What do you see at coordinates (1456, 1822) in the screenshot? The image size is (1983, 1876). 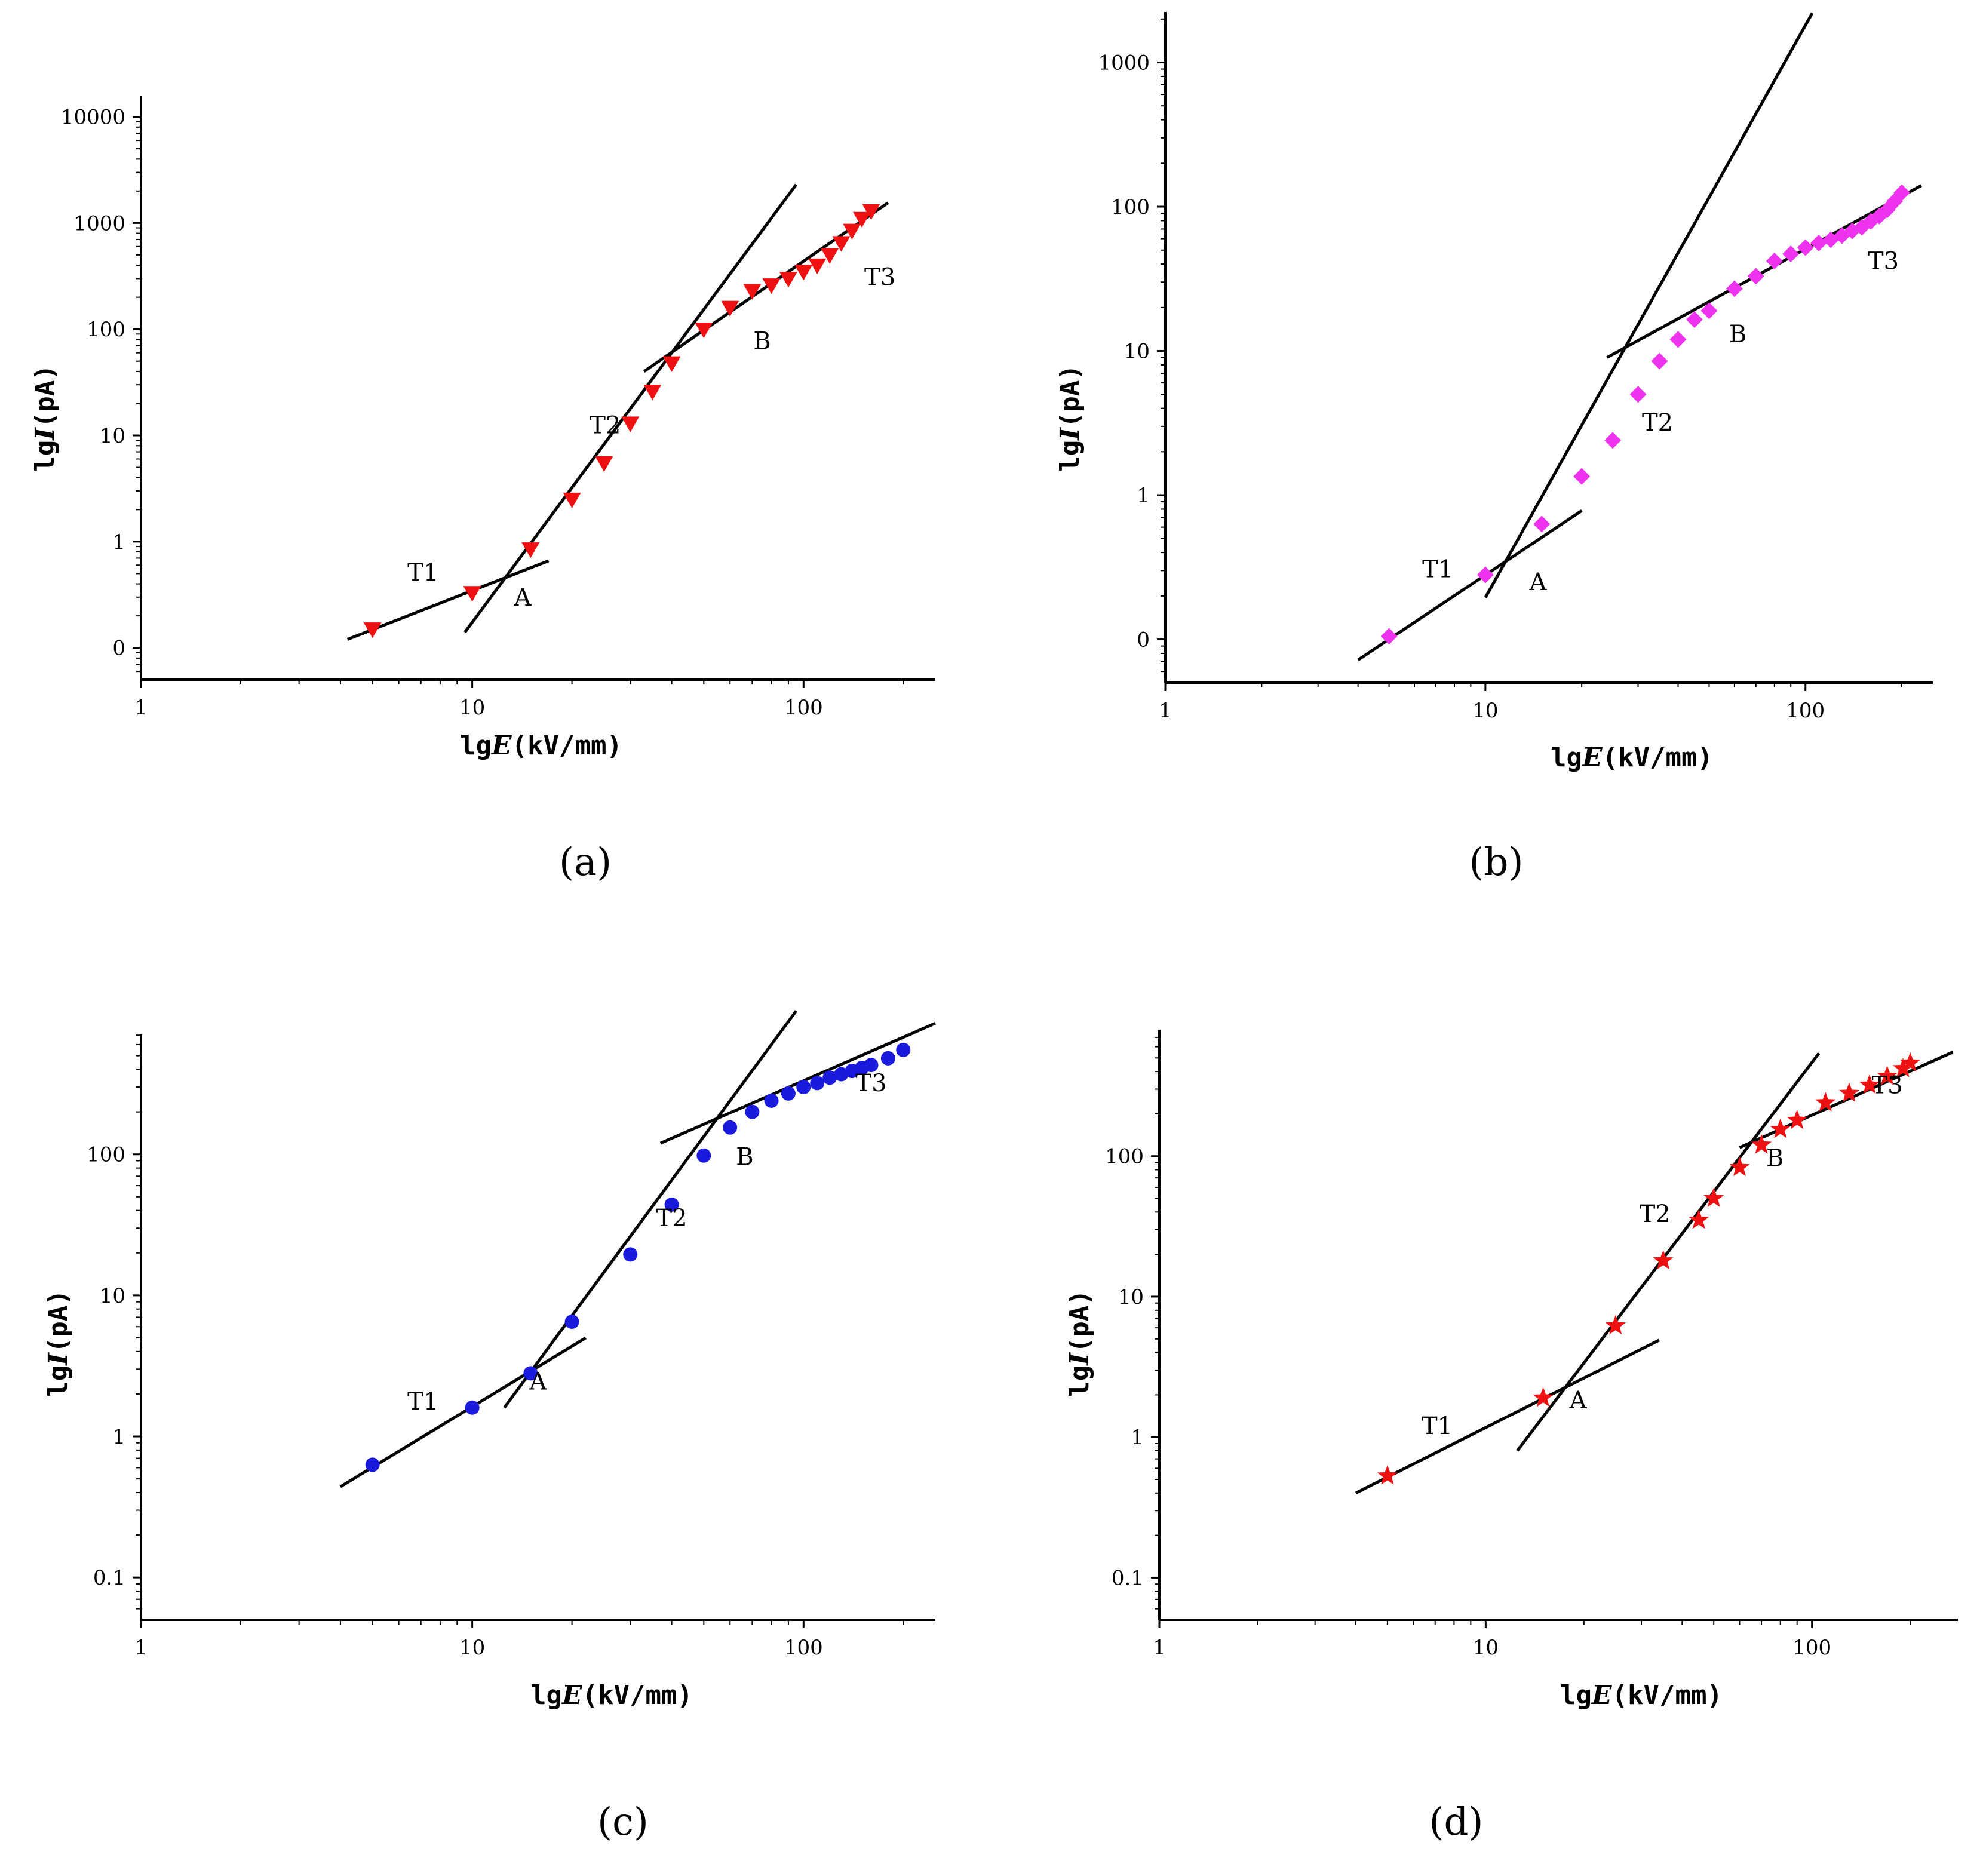 I see `panel-caption: (d)` at bounding box center [1456, 1822].